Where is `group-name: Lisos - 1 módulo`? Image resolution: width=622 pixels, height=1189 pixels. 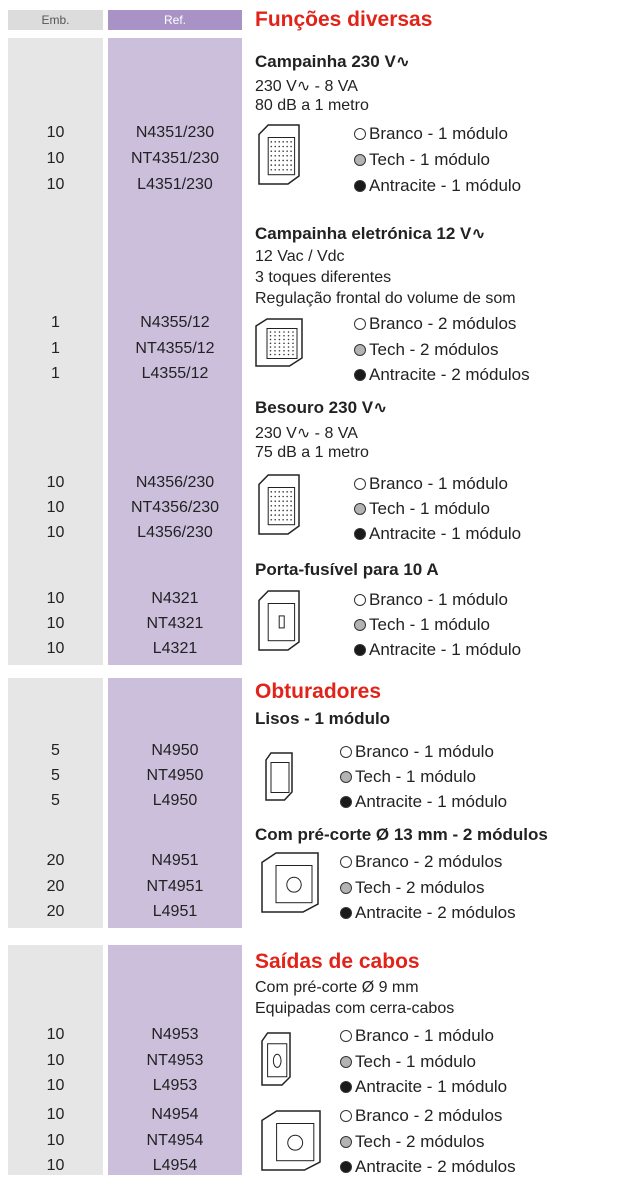 group-name: Lisos - 1 módulo is located at coordinates (323, 718).